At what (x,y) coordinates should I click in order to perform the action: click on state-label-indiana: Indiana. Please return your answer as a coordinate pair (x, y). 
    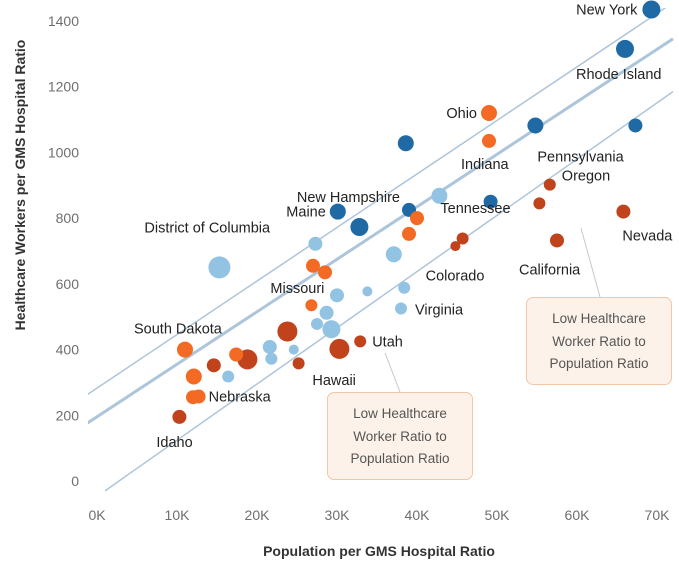
    Looking at the image, I should click on (485, 165).